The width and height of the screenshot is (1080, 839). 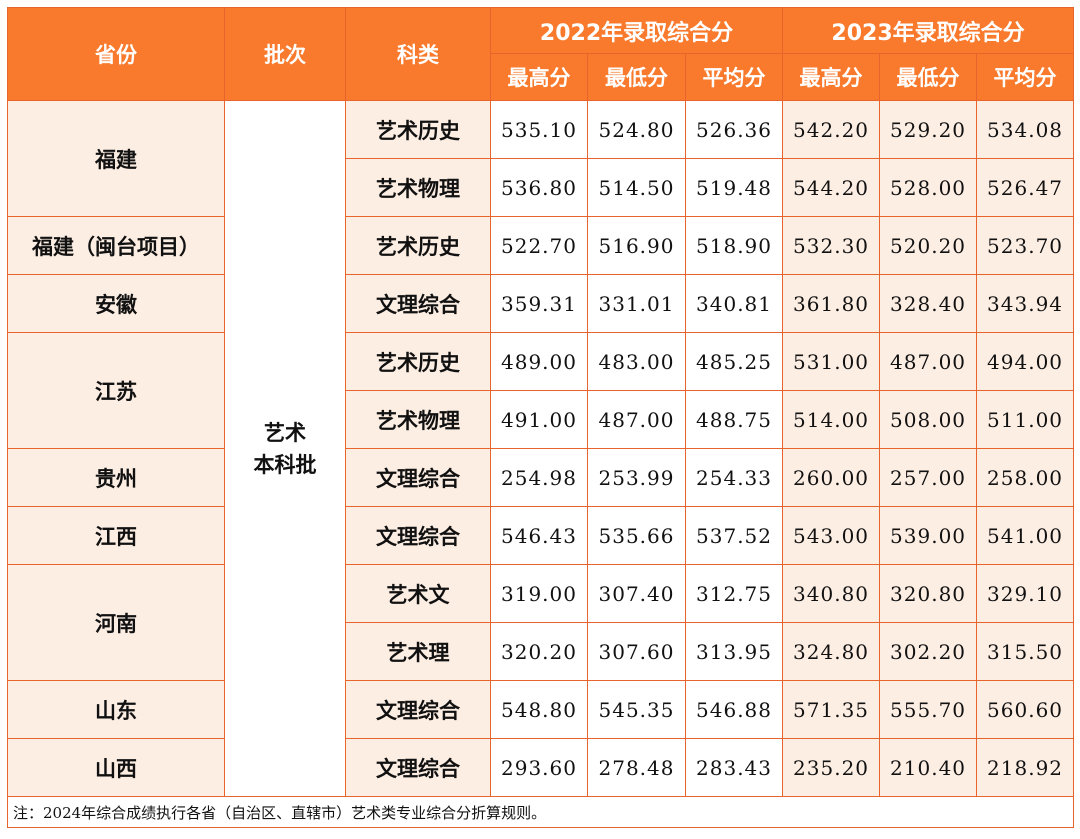 I want to click on batch-cell: 艺术 本科批, so click(x=285, y=448).